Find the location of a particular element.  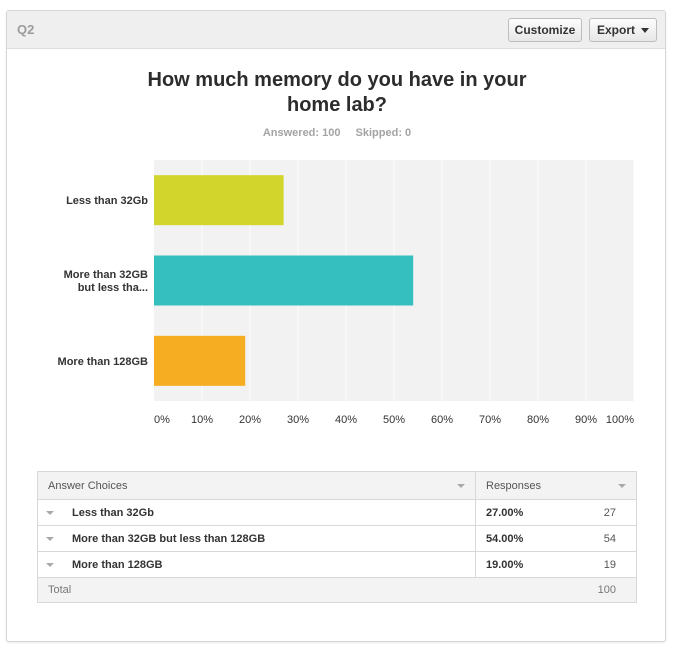

question-title-line-1: How much memory do you have in your is located at coordinates (337, 80).